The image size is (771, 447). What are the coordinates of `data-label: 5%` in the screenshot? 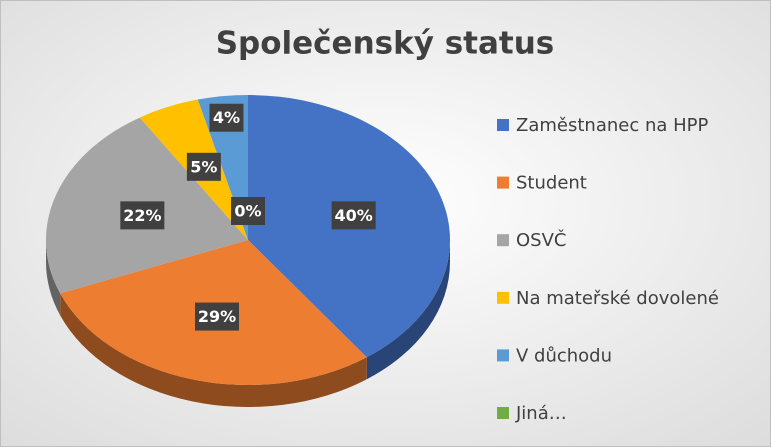 It's located at (203, 166).